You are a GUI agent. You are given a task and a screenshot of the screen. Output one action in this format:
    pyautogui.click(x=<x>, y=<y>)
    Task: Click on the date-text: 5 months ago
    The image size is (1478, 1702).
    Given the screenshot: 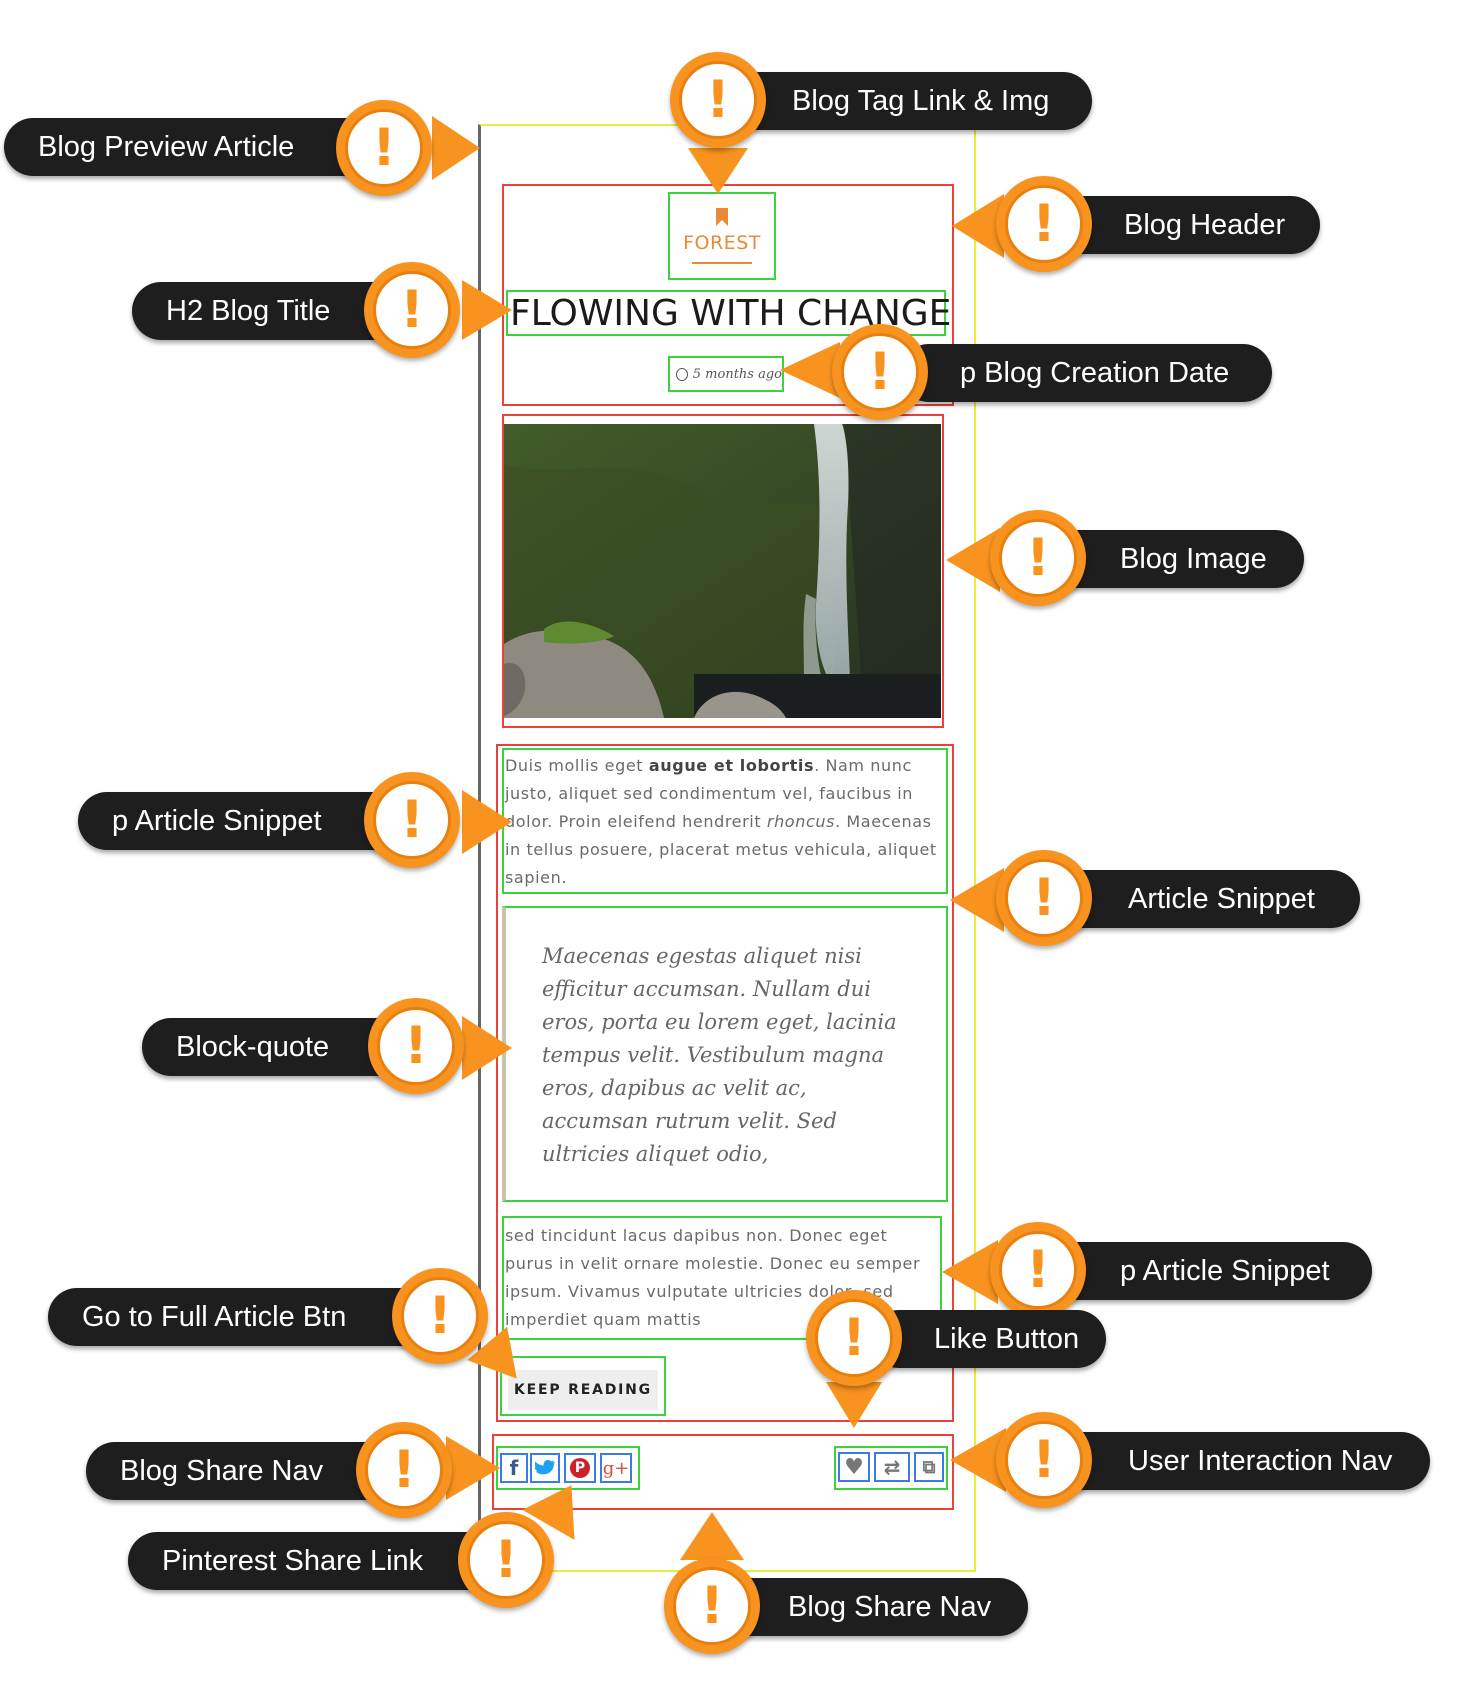 What is the action you would take?
    pyautogui.click(x=737, y=374)
    